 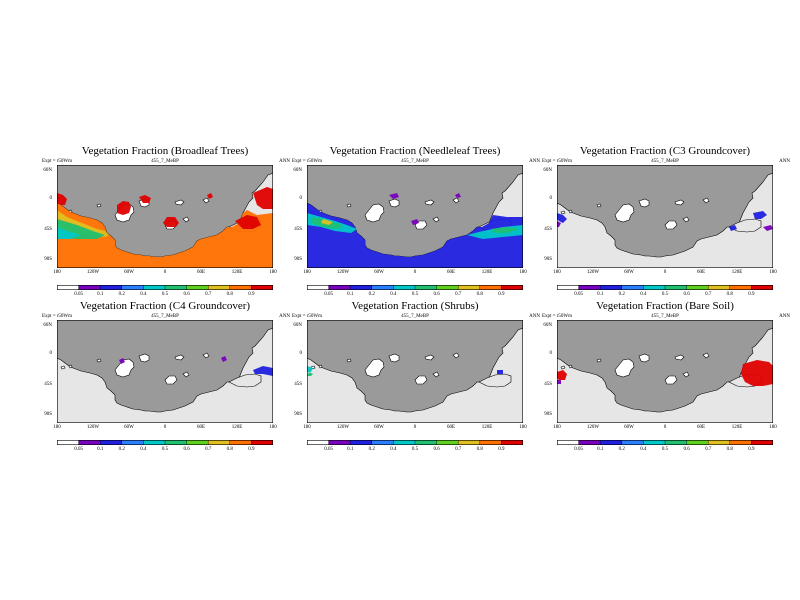 I want to click on colorbar-swatches, so click(x=665, y=442).